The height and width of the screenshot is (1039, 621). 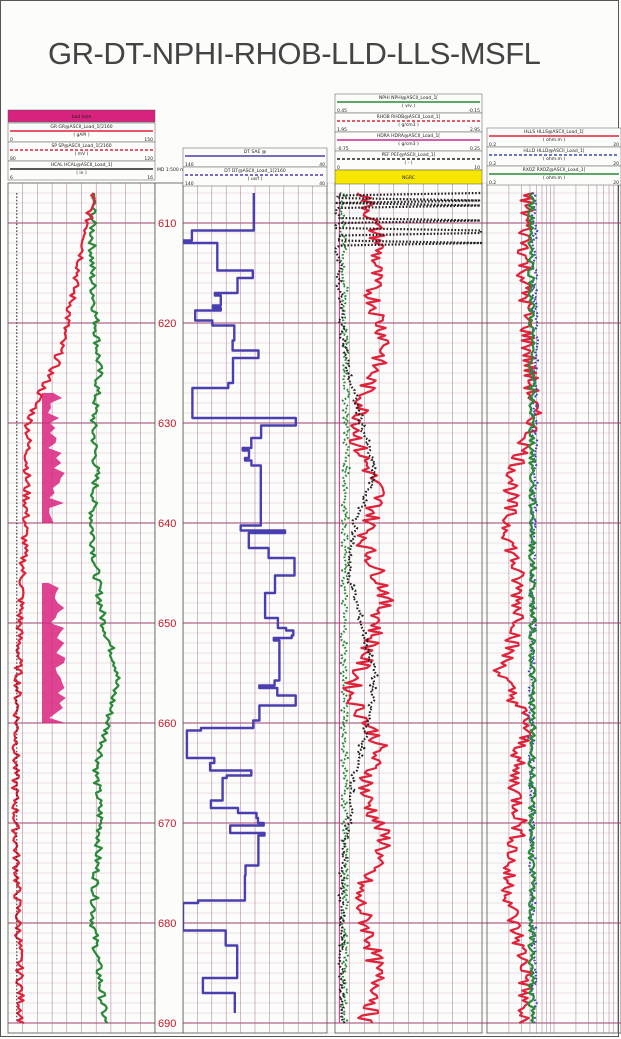 What do you see at coordinates (342, 111) in the screenshot?
I see `curve-scale-left: 0.45` at bounding box center [342, 111].